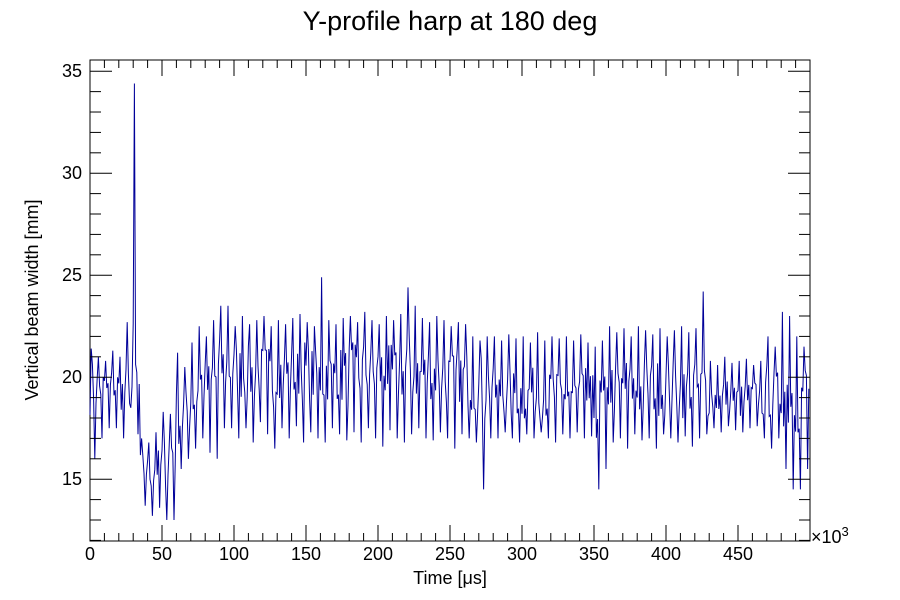  I want to click on y-tick-label: 20, so click(72, 377).